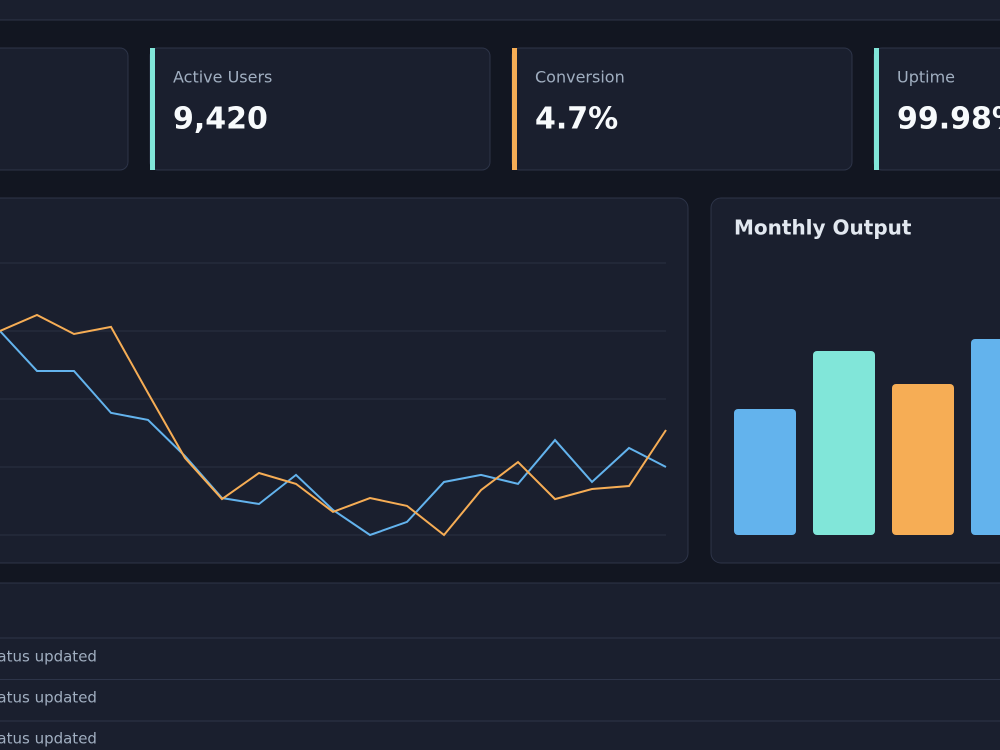 The height and width of the screenshot is (750, 1000). I want to click on stat-card, so click(64, 109).